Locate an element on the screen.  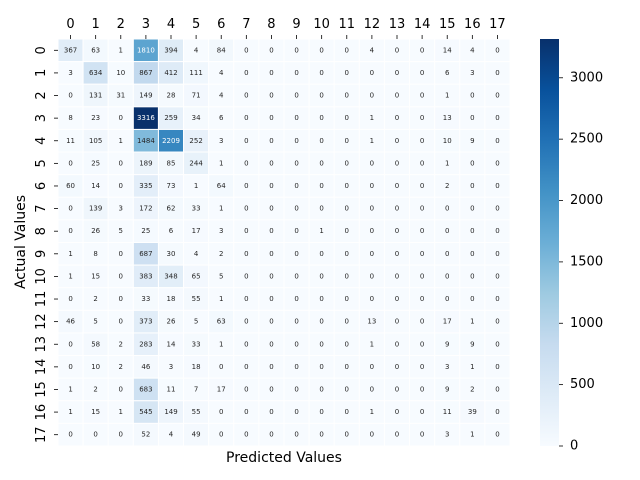
cell-value-label: 11 is located at coordinates (171, 389).